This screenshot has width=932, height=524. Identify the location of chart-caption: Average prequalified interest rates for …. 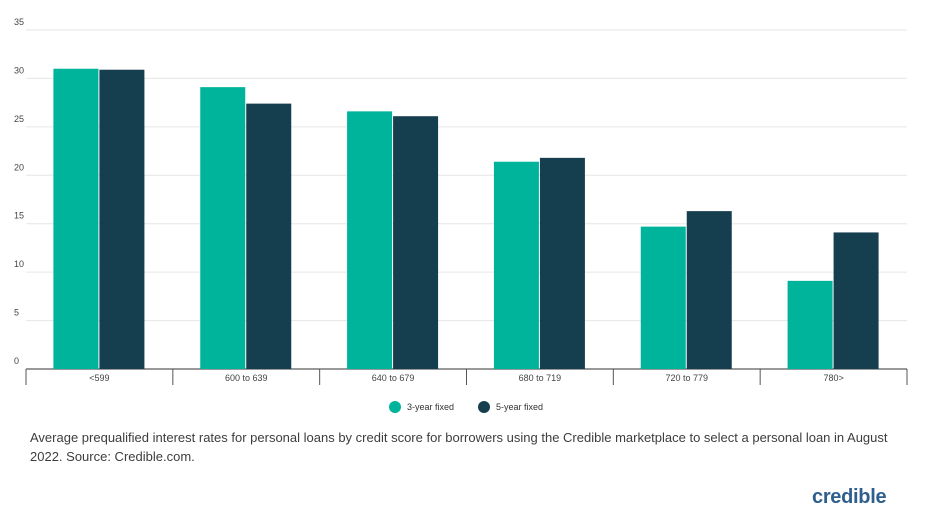
(459, 447).